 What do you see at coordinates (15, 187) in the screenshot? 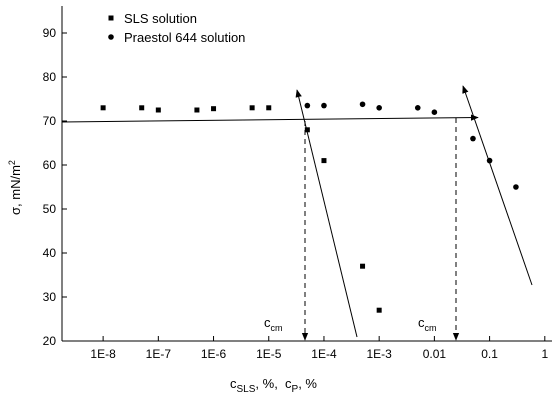
I see `y-axis-label: σ, mN/m2` at bounding box center [15, 187].